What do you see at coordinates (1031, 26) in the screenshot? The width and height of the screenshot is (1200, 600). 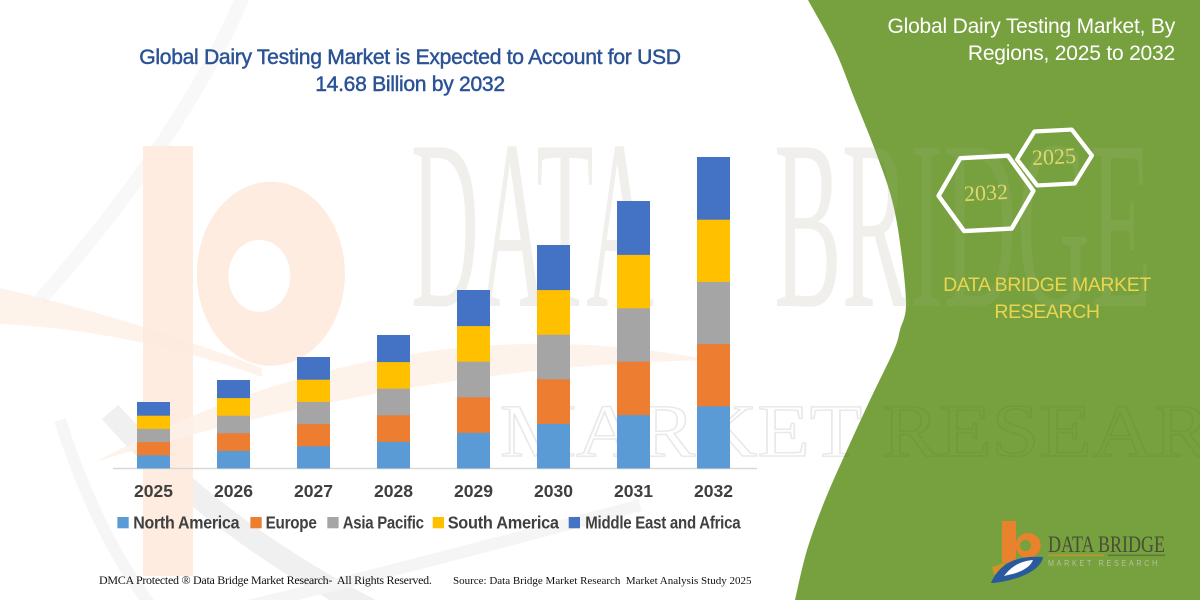 I see `svg-text:Global Dairy Testing Market, B: Global Dairy Testing Market, By` at bounding box center [1031, 26].